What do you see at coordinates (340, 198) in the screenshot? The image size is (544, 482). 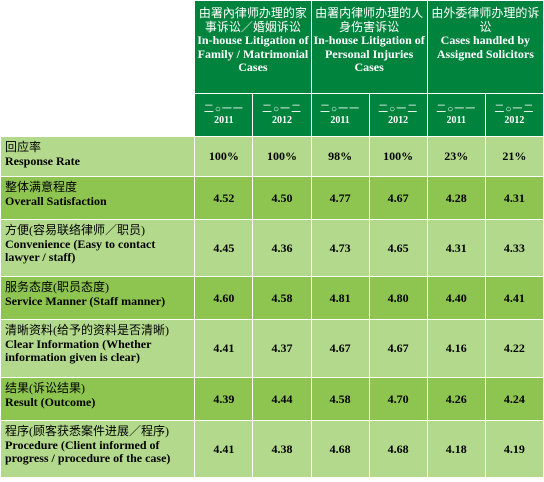 I see `cell-value: 4.77` at bounding box center [340, 198].